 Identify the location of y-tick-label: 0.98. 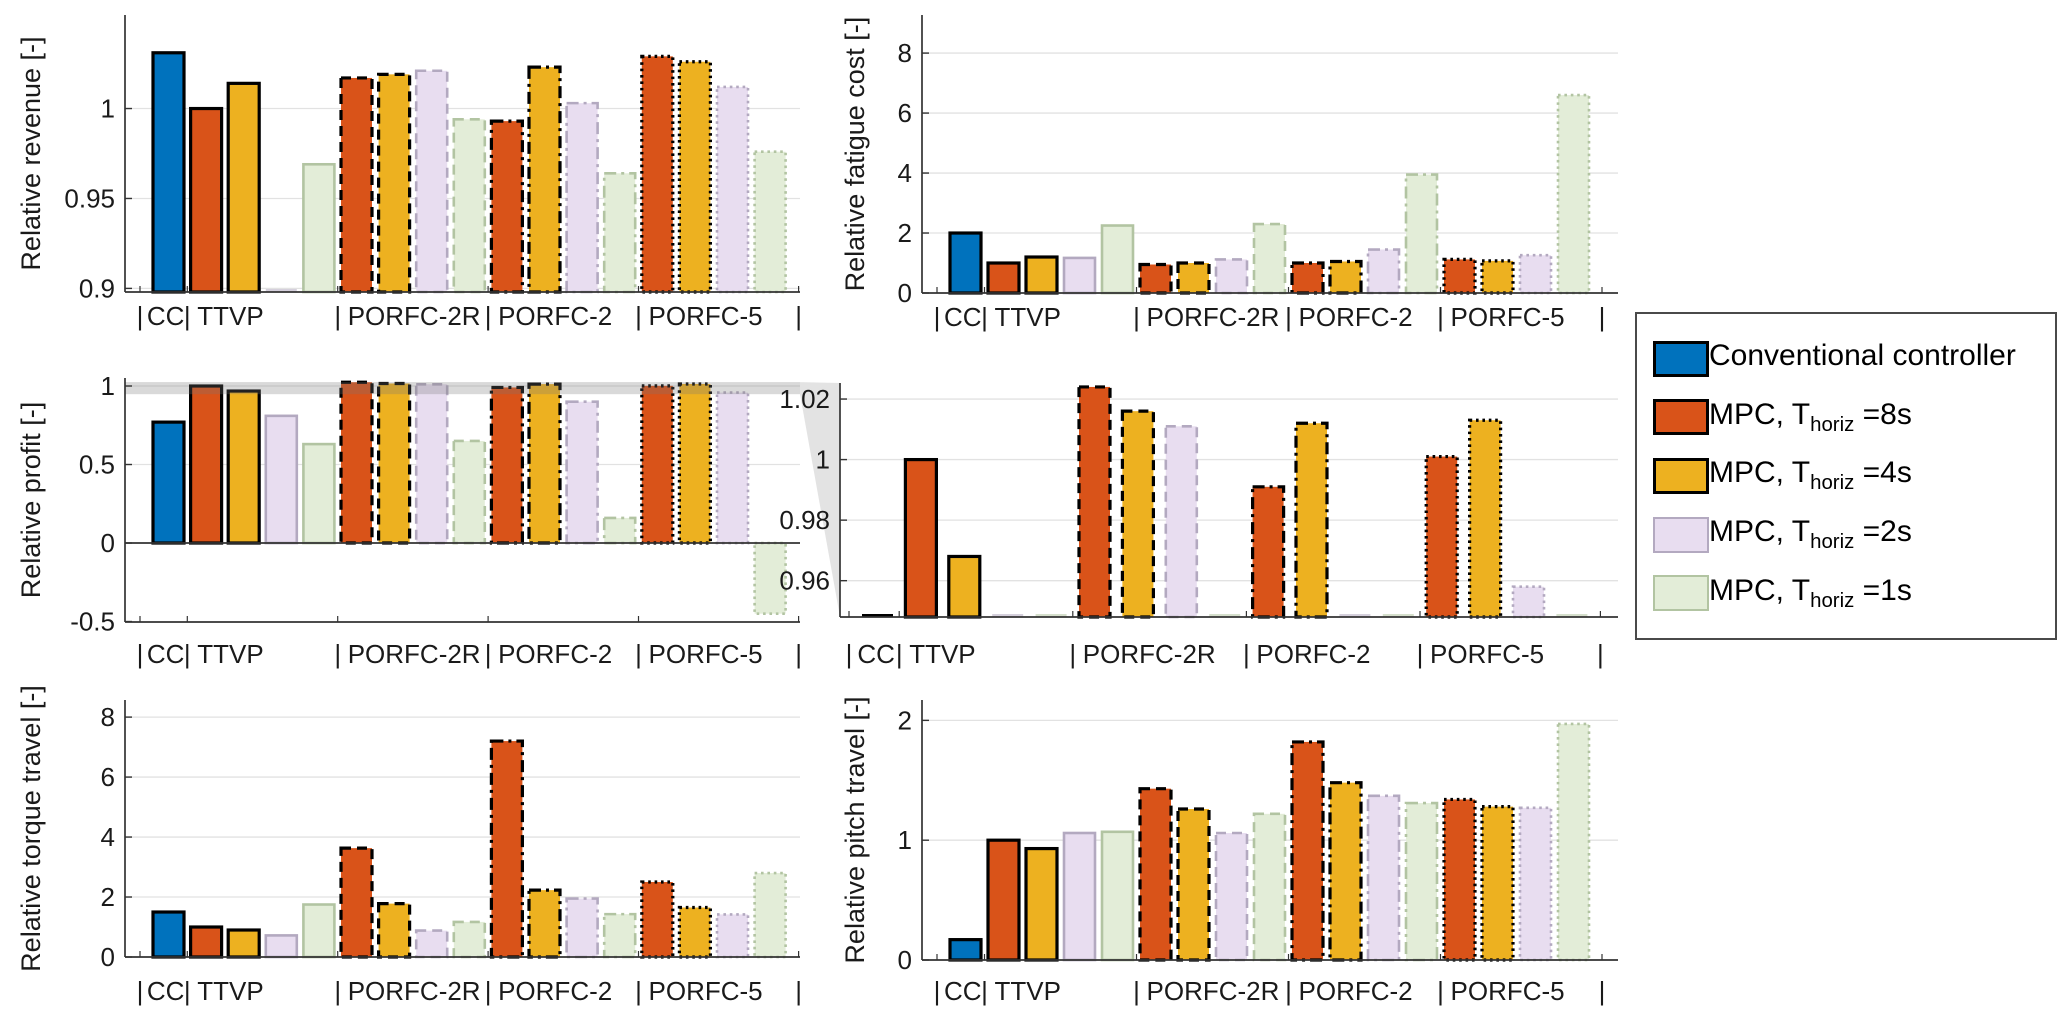
(804, 520).